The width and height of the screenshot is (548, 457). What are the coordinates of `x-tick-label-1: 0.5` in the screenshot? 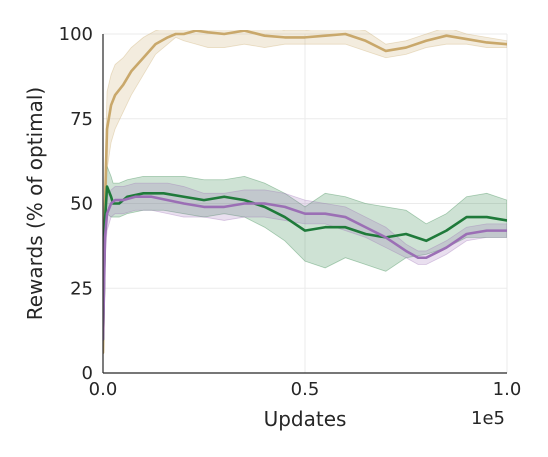 It's located at (305, 389).